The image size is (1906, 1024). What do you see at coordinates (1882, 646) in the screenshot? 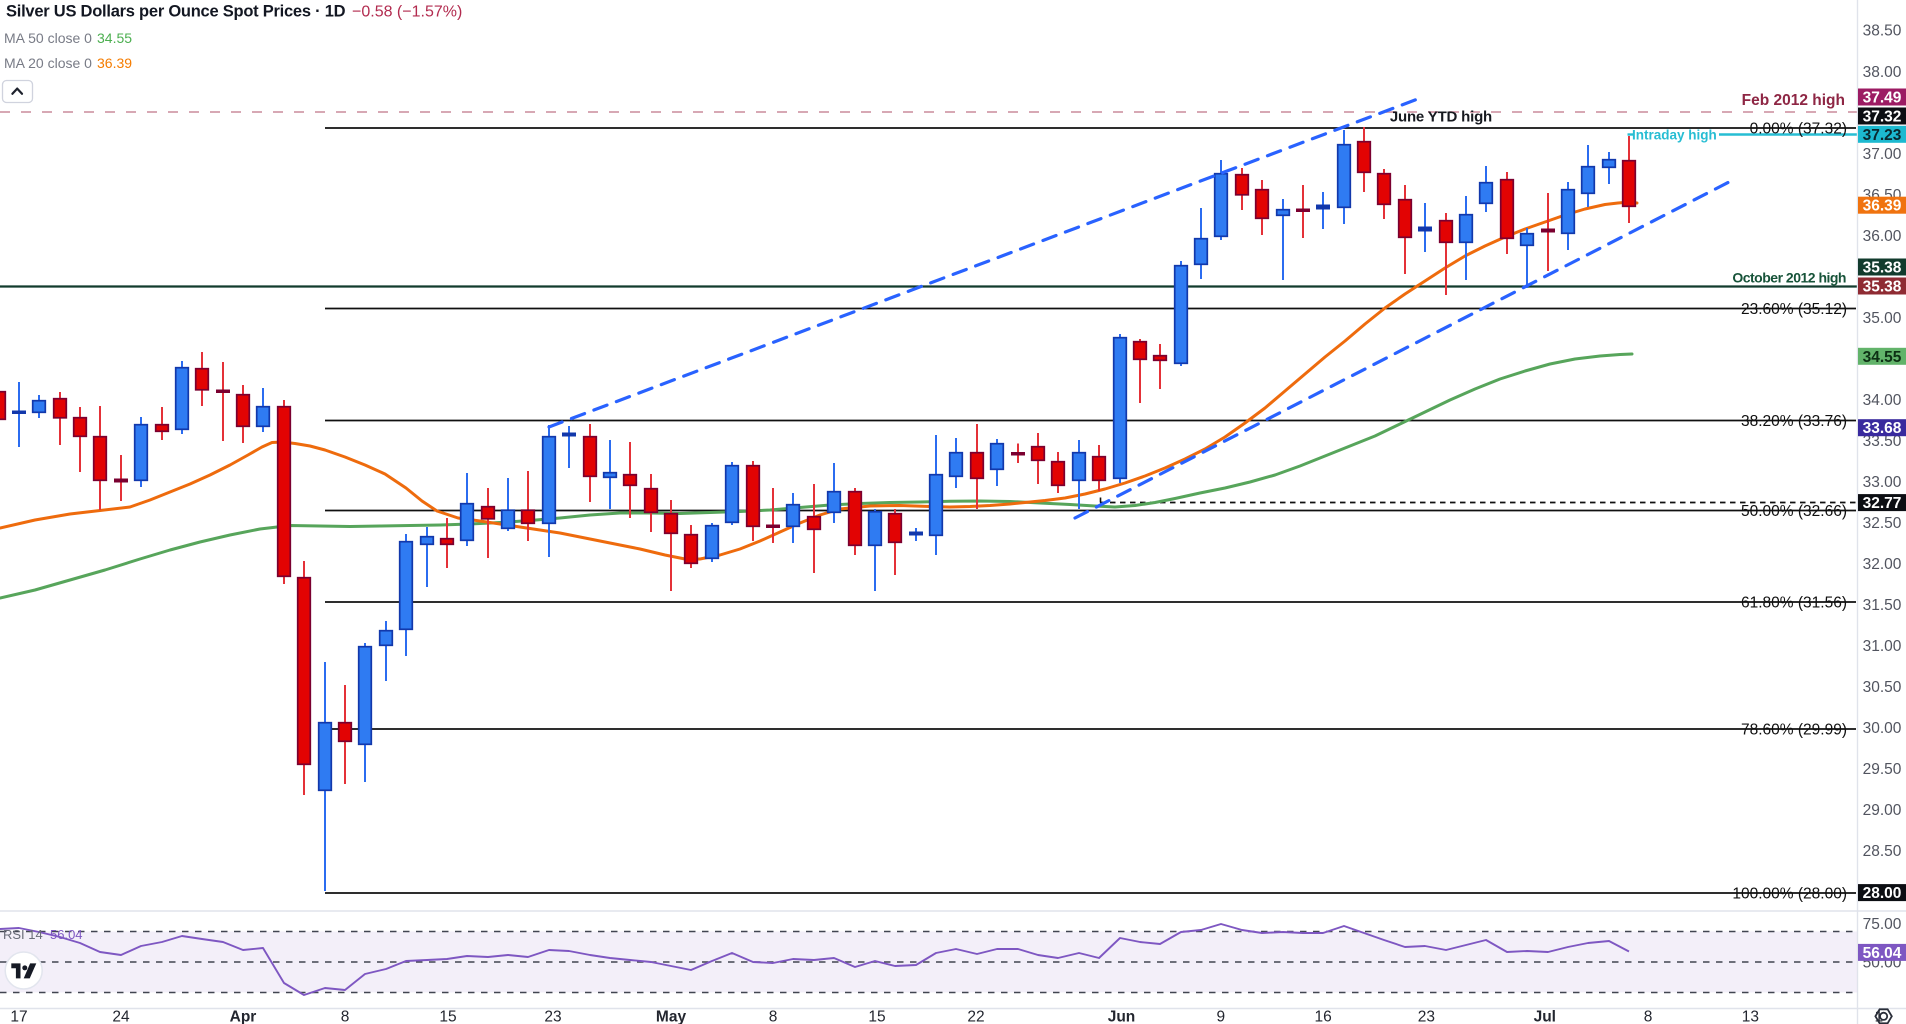
I see `svg-text: 31.00` at bounding box center [1882, 646].